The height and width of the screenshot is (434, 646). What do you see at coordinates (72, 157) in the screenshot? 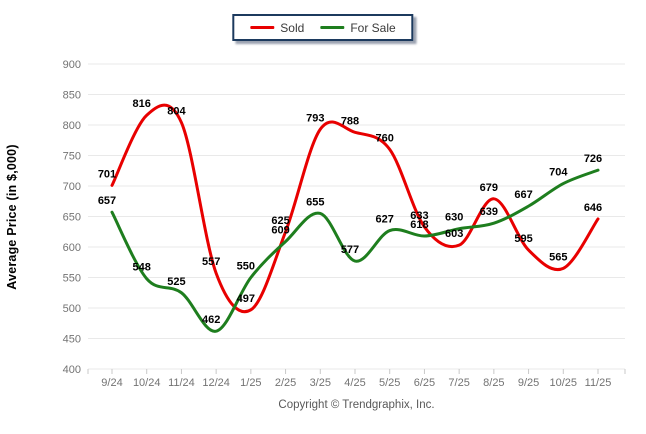
I see `y-tick-label: 750` at bounding box center [72, 157].